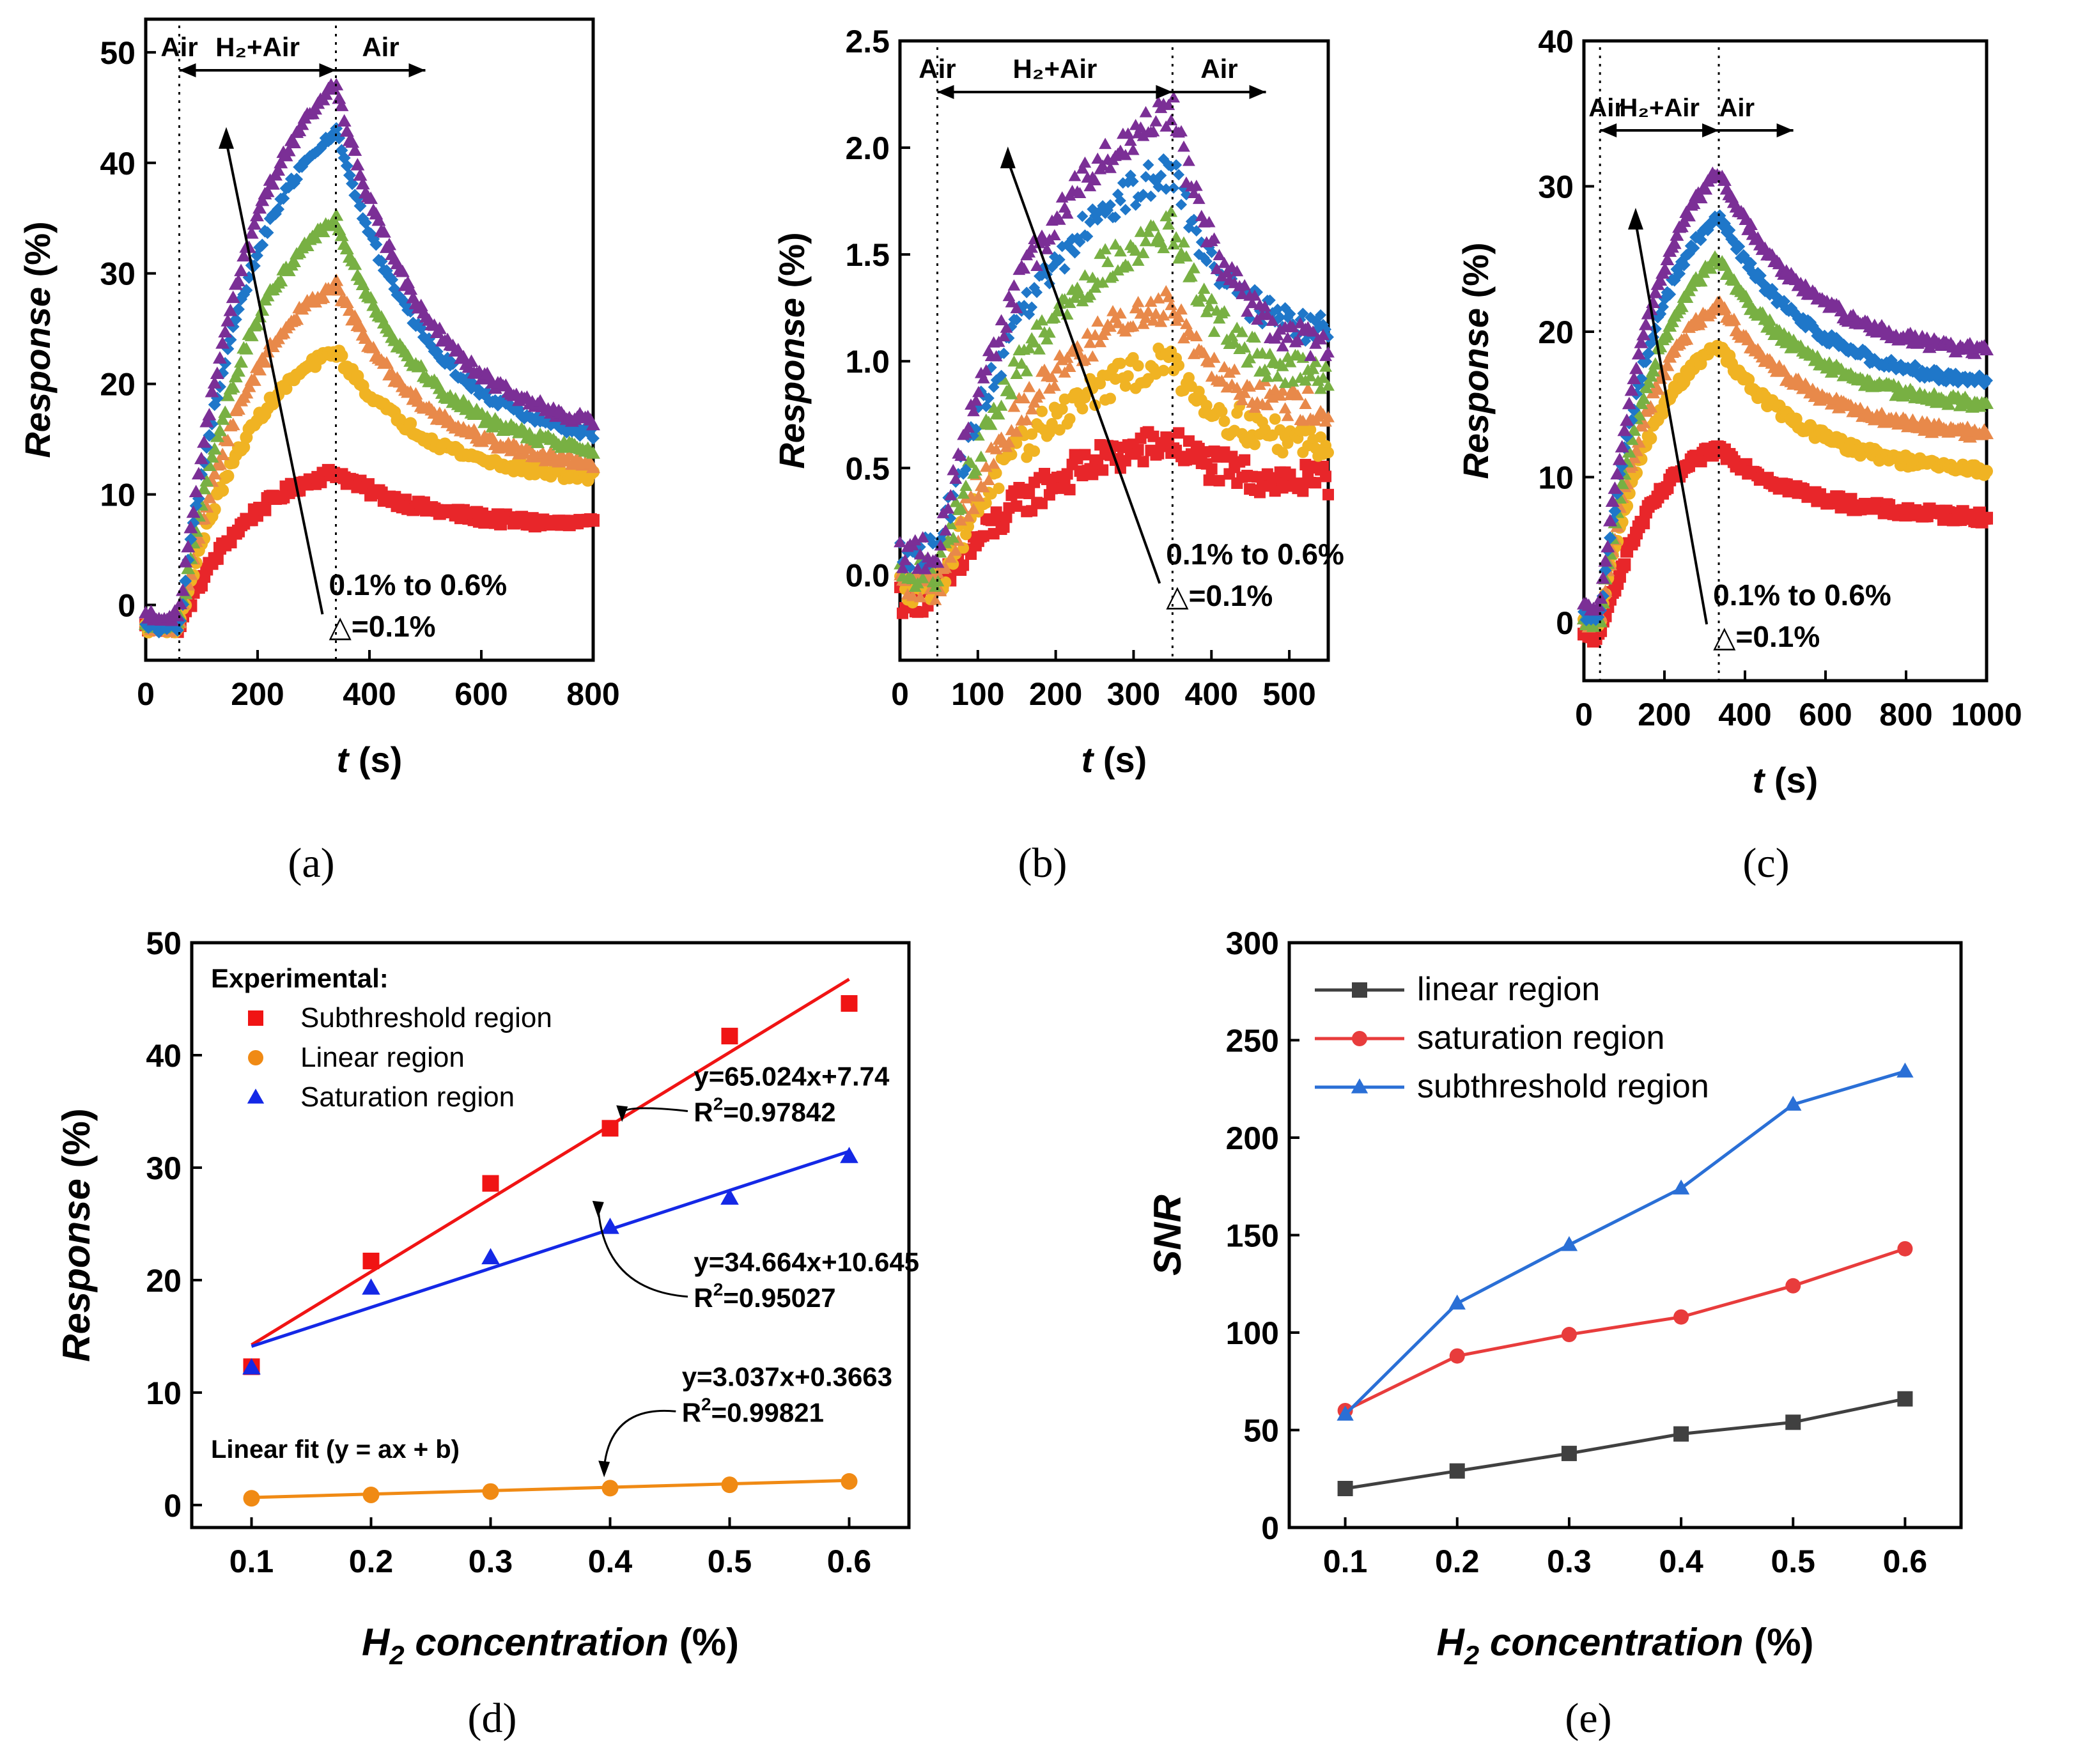 The image size is (2078, 1764). Describe the element at coordinates (1563, 1086) in the screenshot. I see `legend-label: subthreshold region` at that location.